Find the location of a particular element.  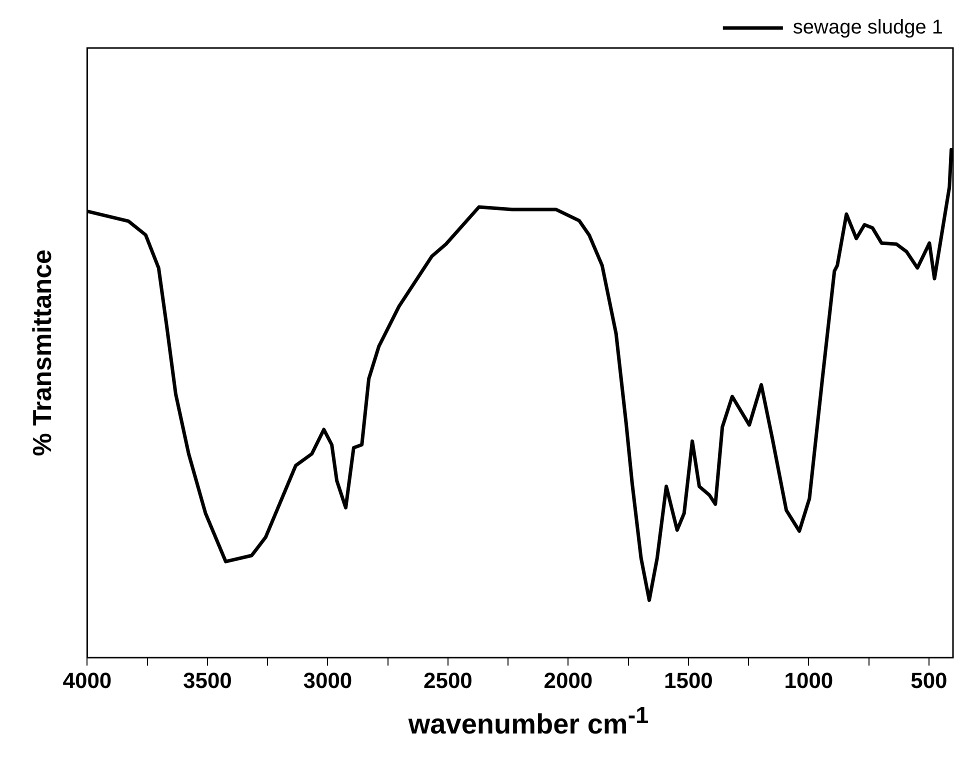

x-tick-label: 2500 is located at coordinates (447, 680).